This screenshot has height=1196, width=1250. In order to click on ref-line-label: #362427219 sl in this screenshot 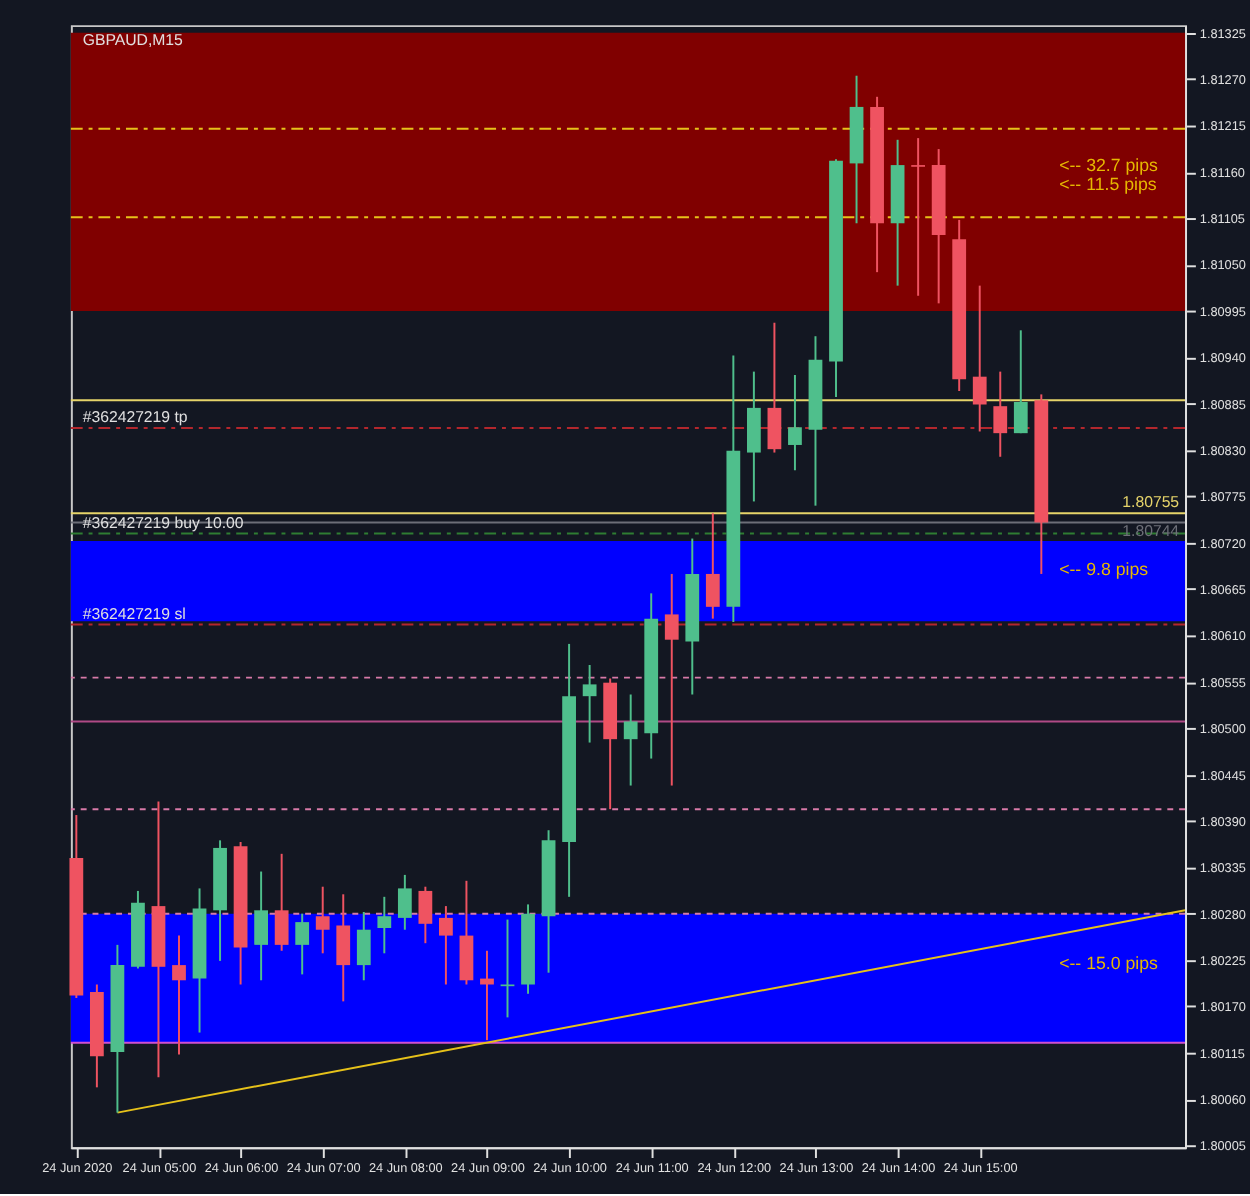, I will do `click(134, 613)`.